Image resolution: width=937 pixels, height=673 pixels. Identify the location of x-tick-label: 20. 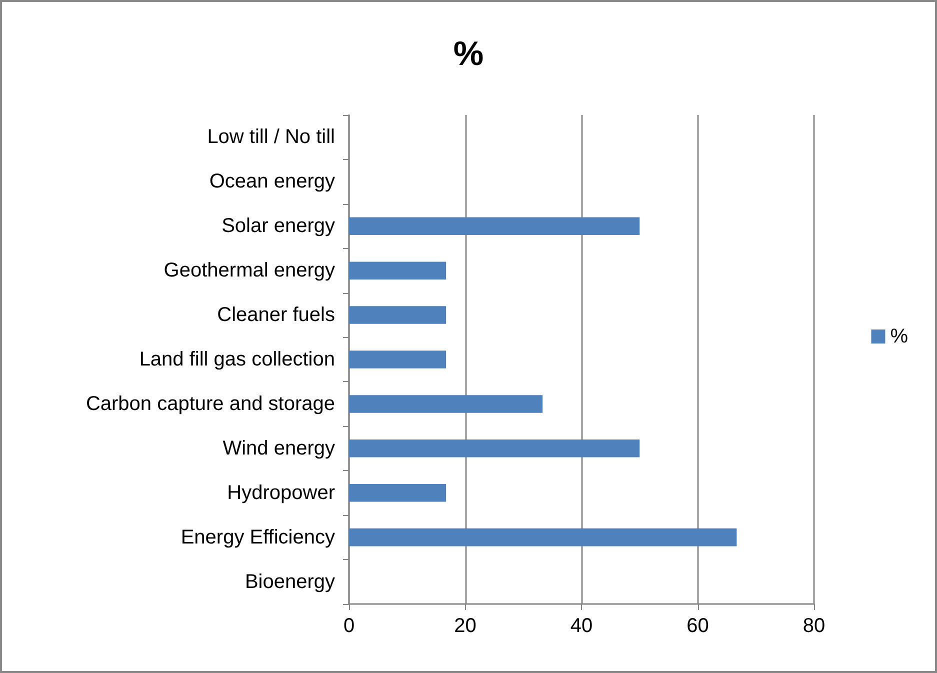
(465, 626).